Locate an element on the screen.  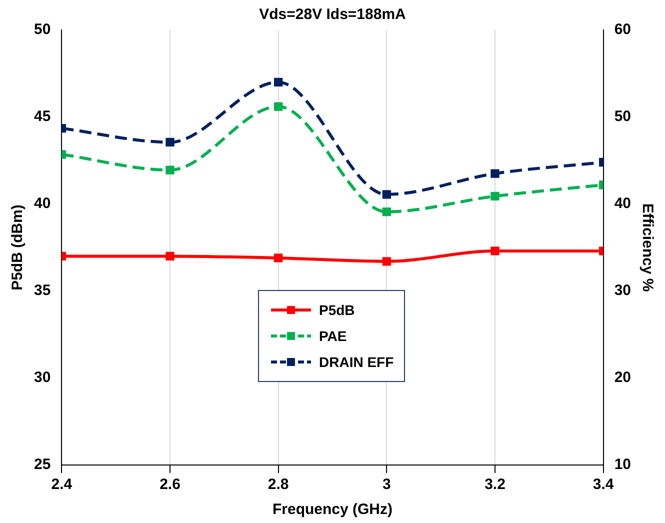
legend-label: P5dB is located at coordinates (337, 310).